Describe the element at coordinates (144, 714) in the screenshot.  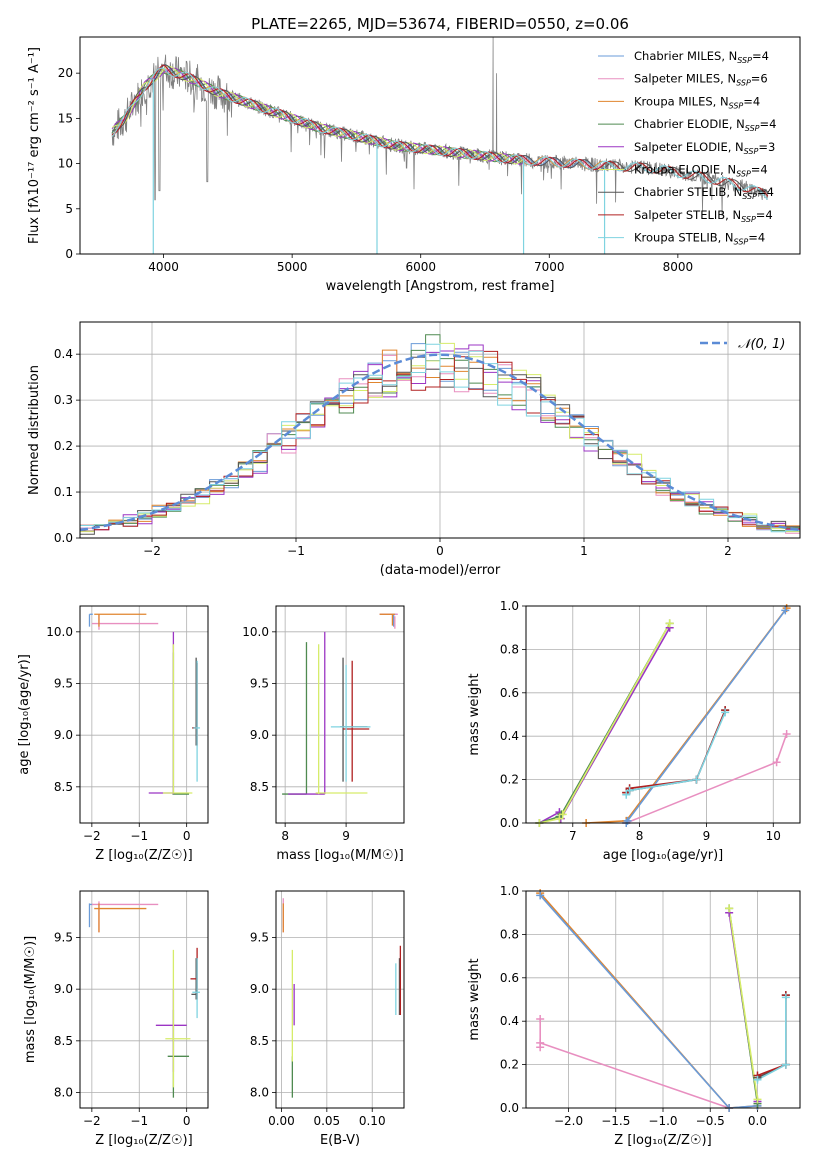
I see `age_vs_Z-frame` at that location.